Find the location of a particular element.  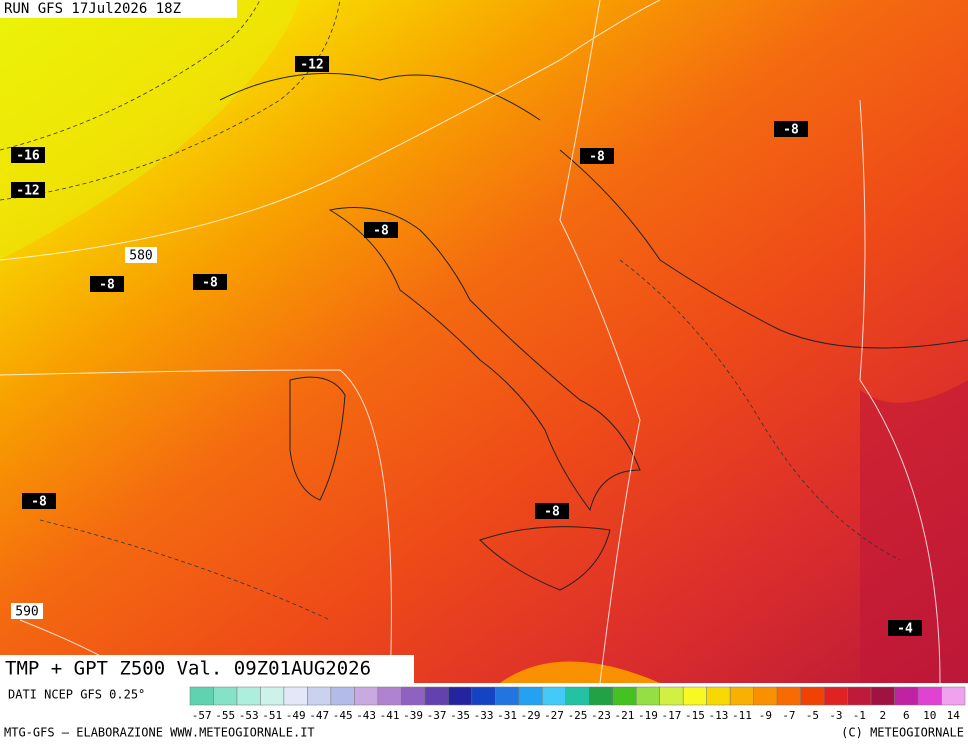

legend-label: -41 is located at coordinates (390, 715).